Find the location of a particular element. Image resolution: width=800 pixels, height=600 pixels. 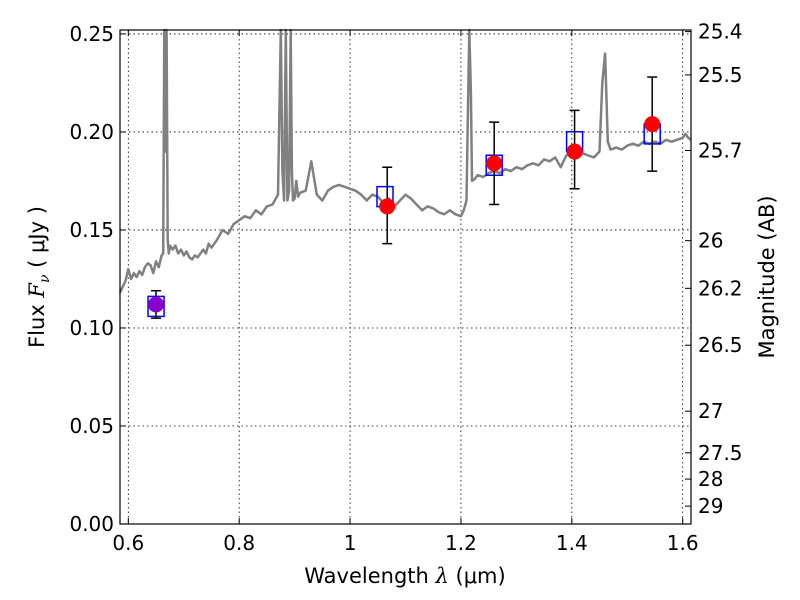

x-tick-label: 1 is located at coordinates (350, 543).